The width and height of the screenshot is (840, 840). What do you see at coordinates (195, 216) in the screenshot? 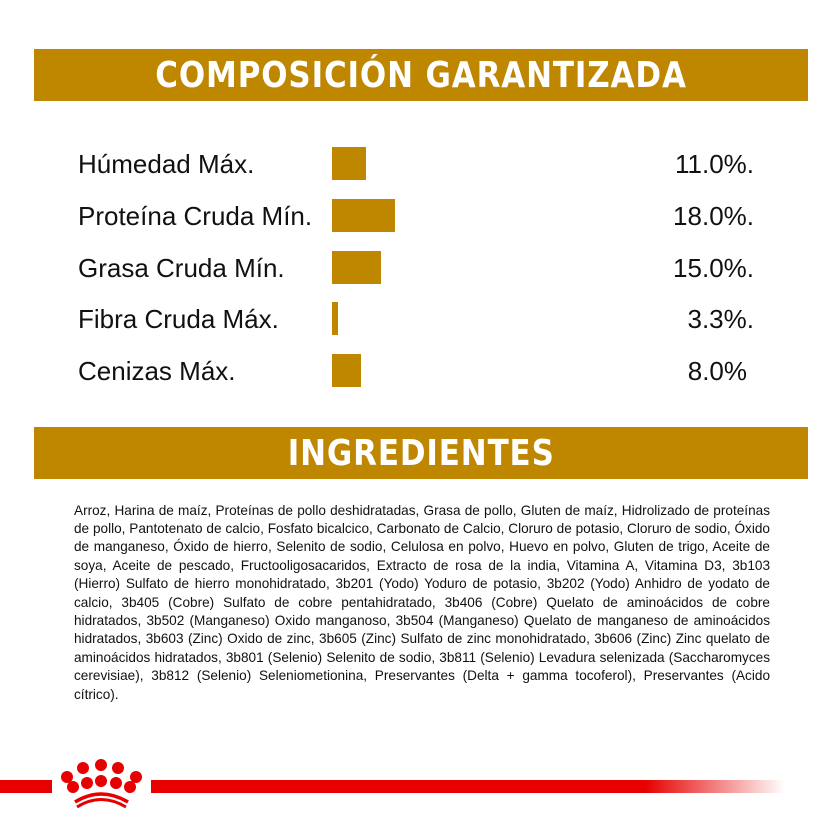
I see `row-label: Proteína Cruda Mín.` at bounding box center [195, 216].